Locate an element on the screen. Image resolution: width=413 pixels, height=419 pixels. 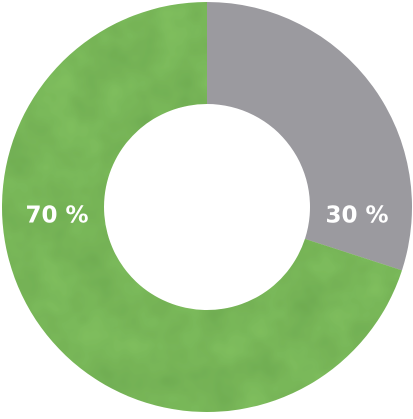
data-label: 30 % is located at coordinates (356, 216).